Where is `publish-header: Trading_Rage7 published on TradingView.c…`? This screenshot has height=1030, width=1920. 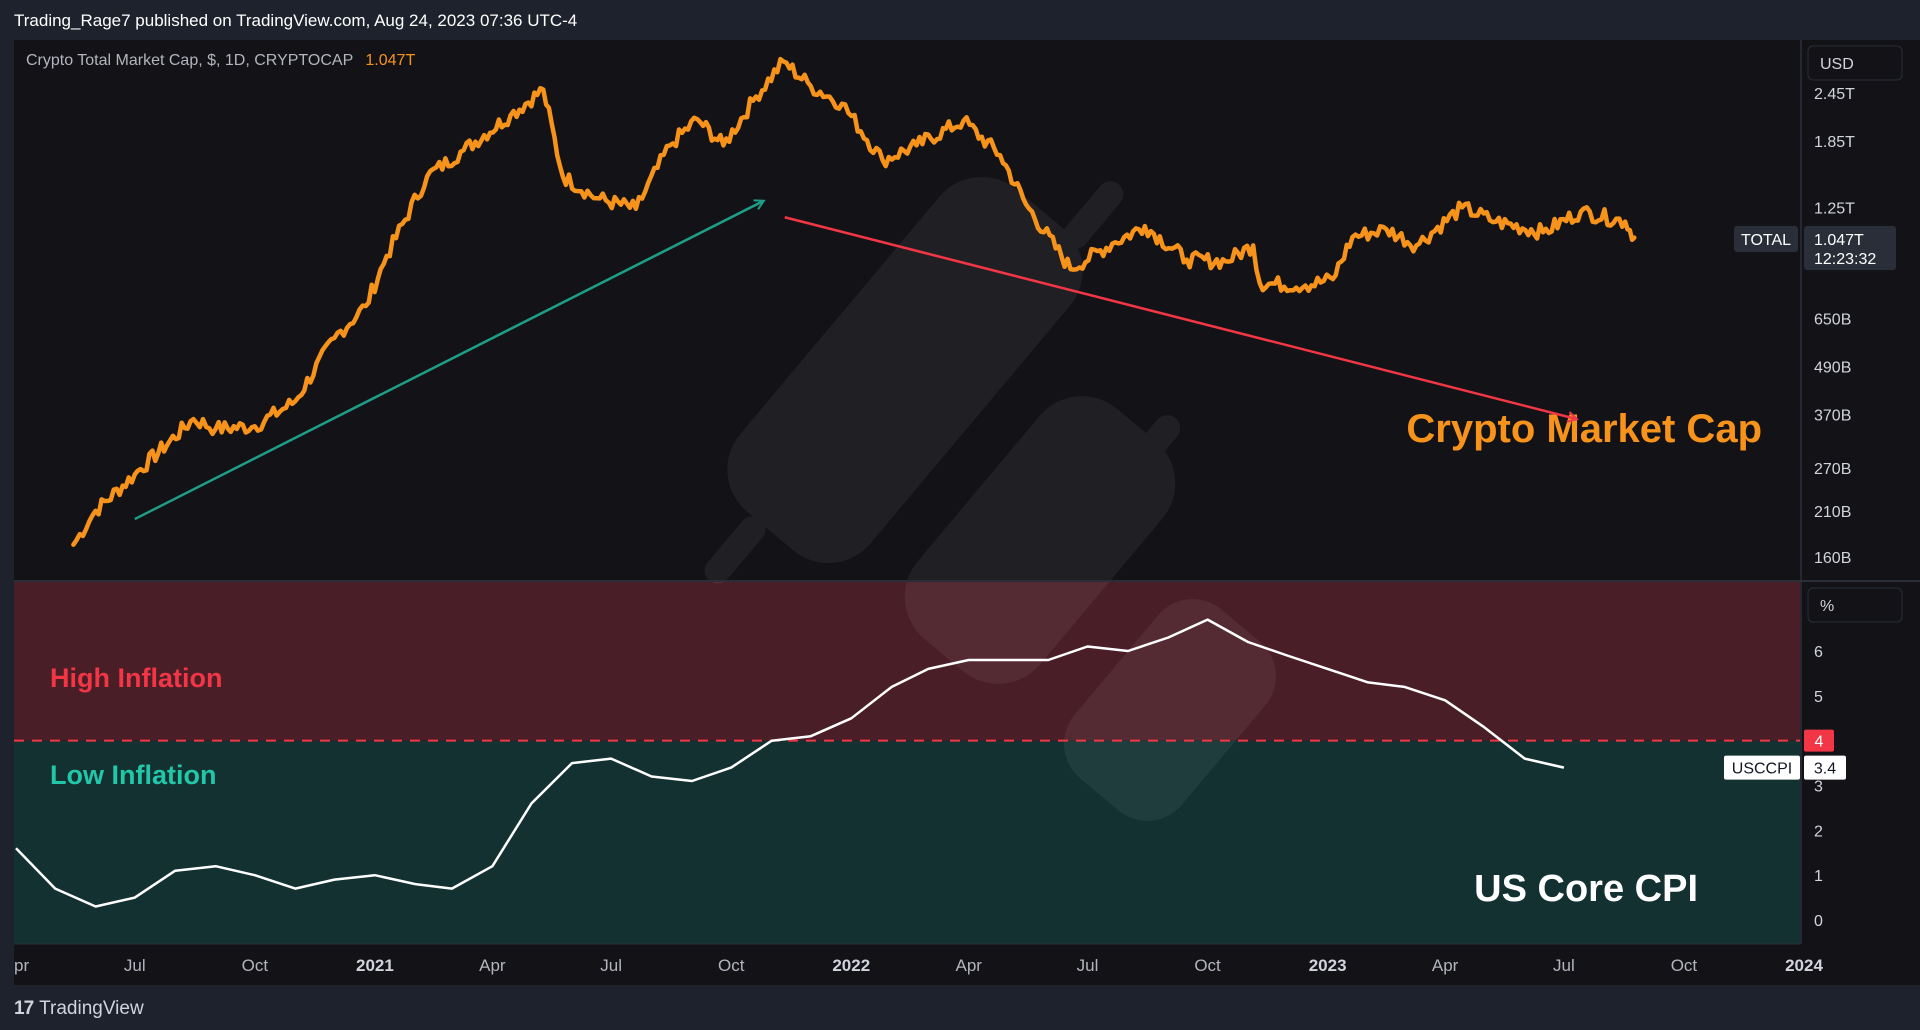
publish-header: Trading_Rage7 published on TradingView.c… is located at coordinates (960, 20).